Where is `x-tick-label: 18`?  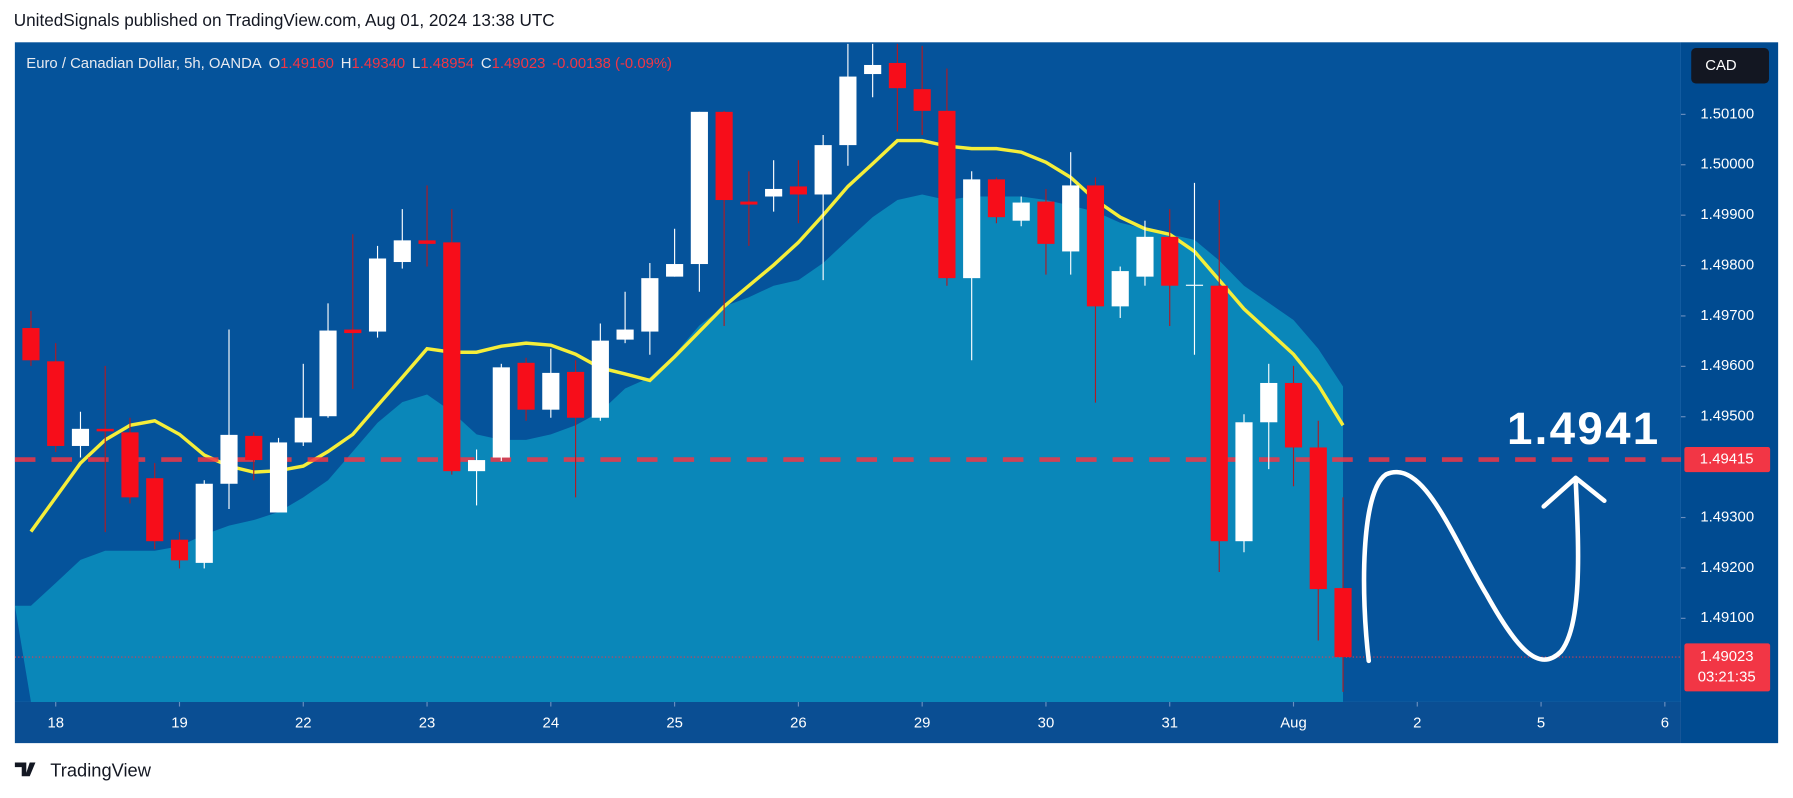 x-tick-label: 18 is located at coordinates (55, 724).